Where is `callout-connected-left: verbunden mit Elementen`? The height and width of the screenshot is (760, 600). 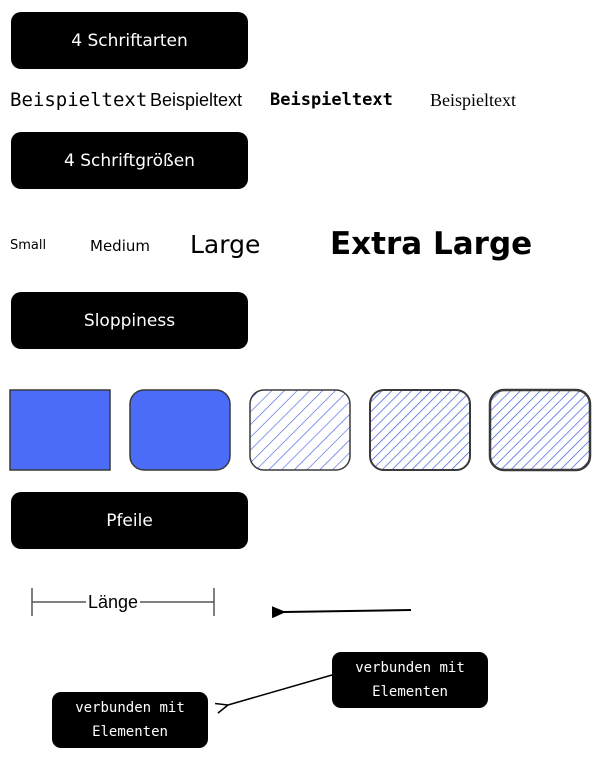 callout-connected-left: verbunden mit Elementen is located at coordinates (130, 720).